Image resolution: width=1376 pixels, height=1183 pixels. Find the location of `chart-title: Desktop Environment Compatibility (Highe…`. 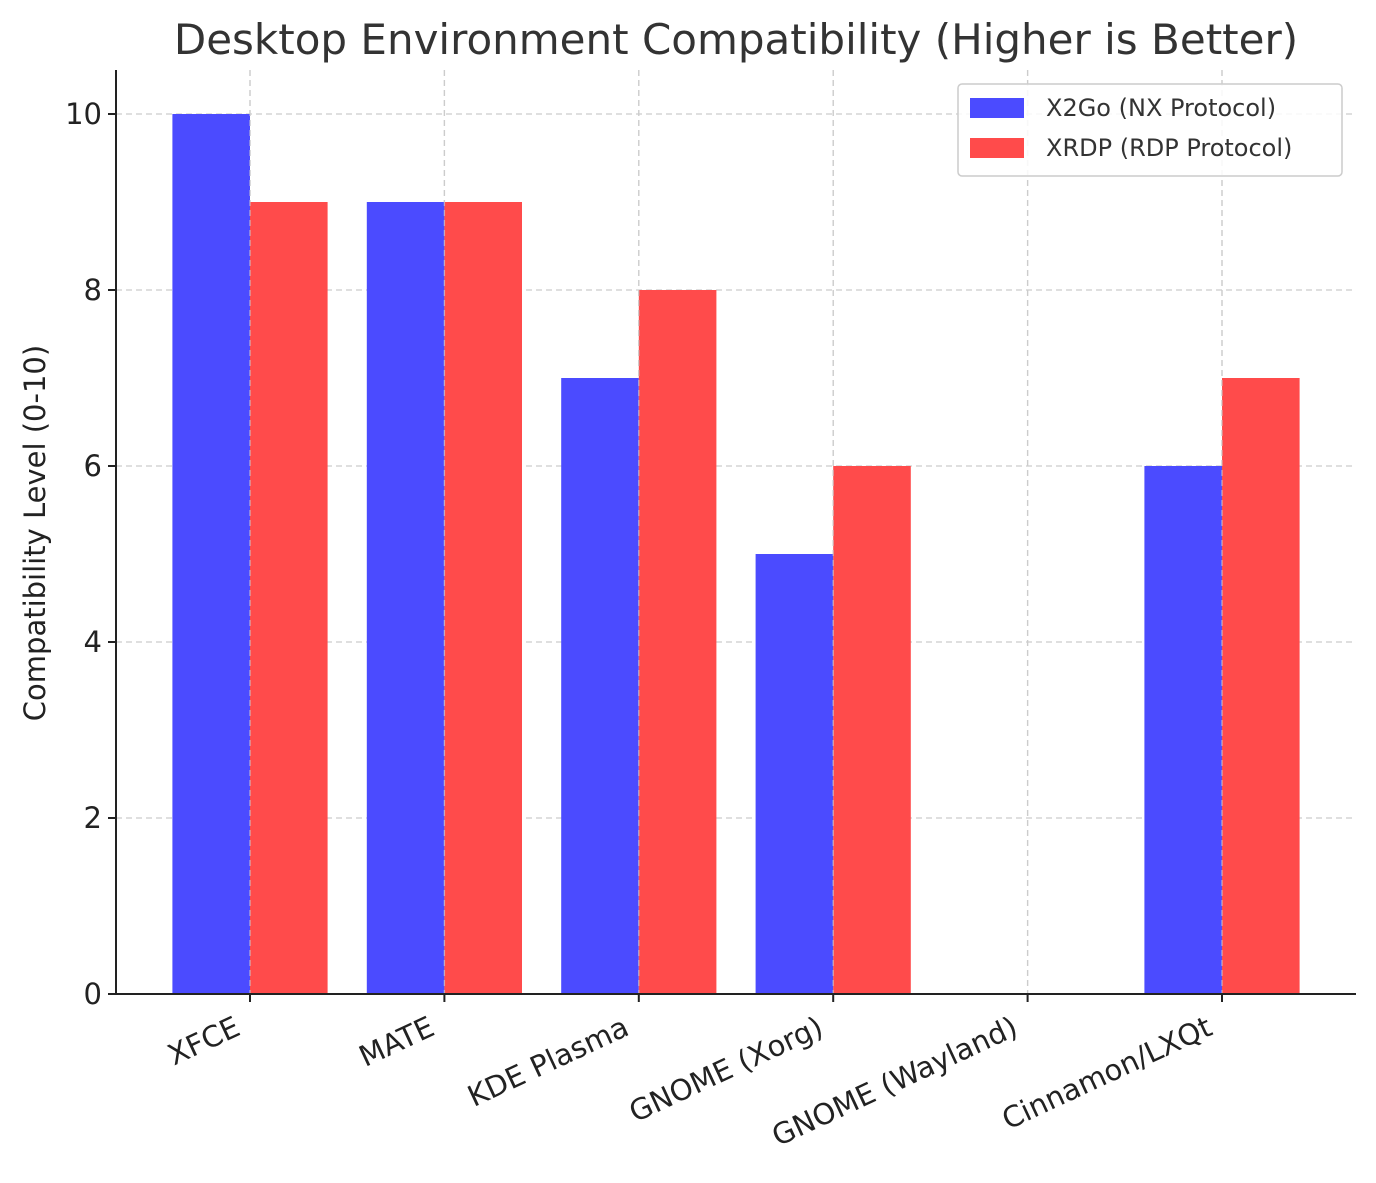

chart-title: Desktop Environment Compatibility (Highe… is located at coordinates (736, 39).